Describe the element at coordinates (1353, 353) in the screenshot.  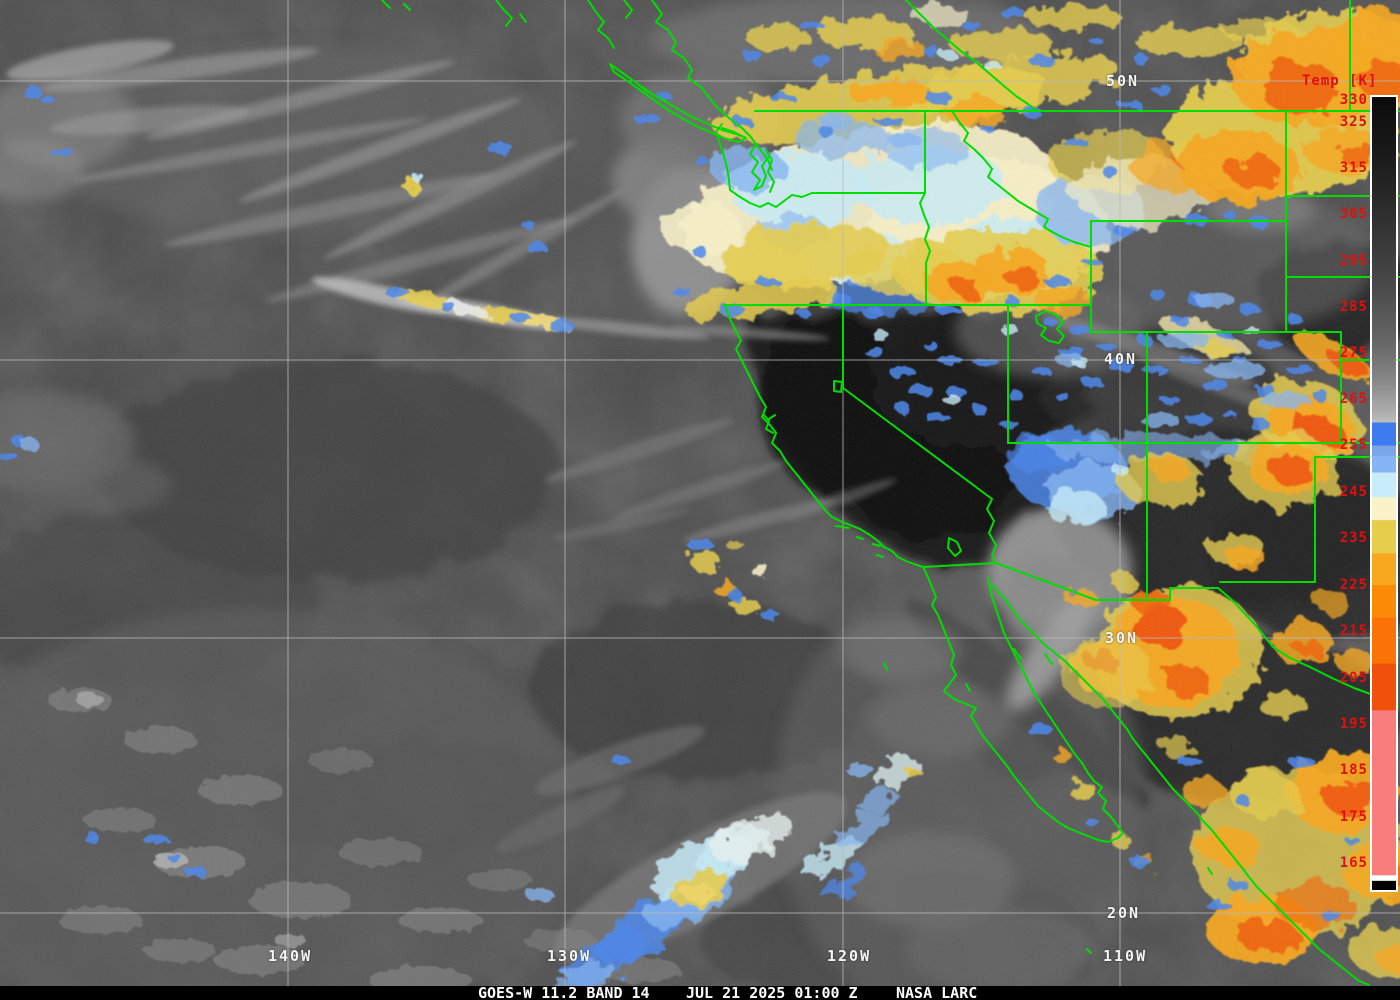
I see `temp-tick-275: 275` at that location.